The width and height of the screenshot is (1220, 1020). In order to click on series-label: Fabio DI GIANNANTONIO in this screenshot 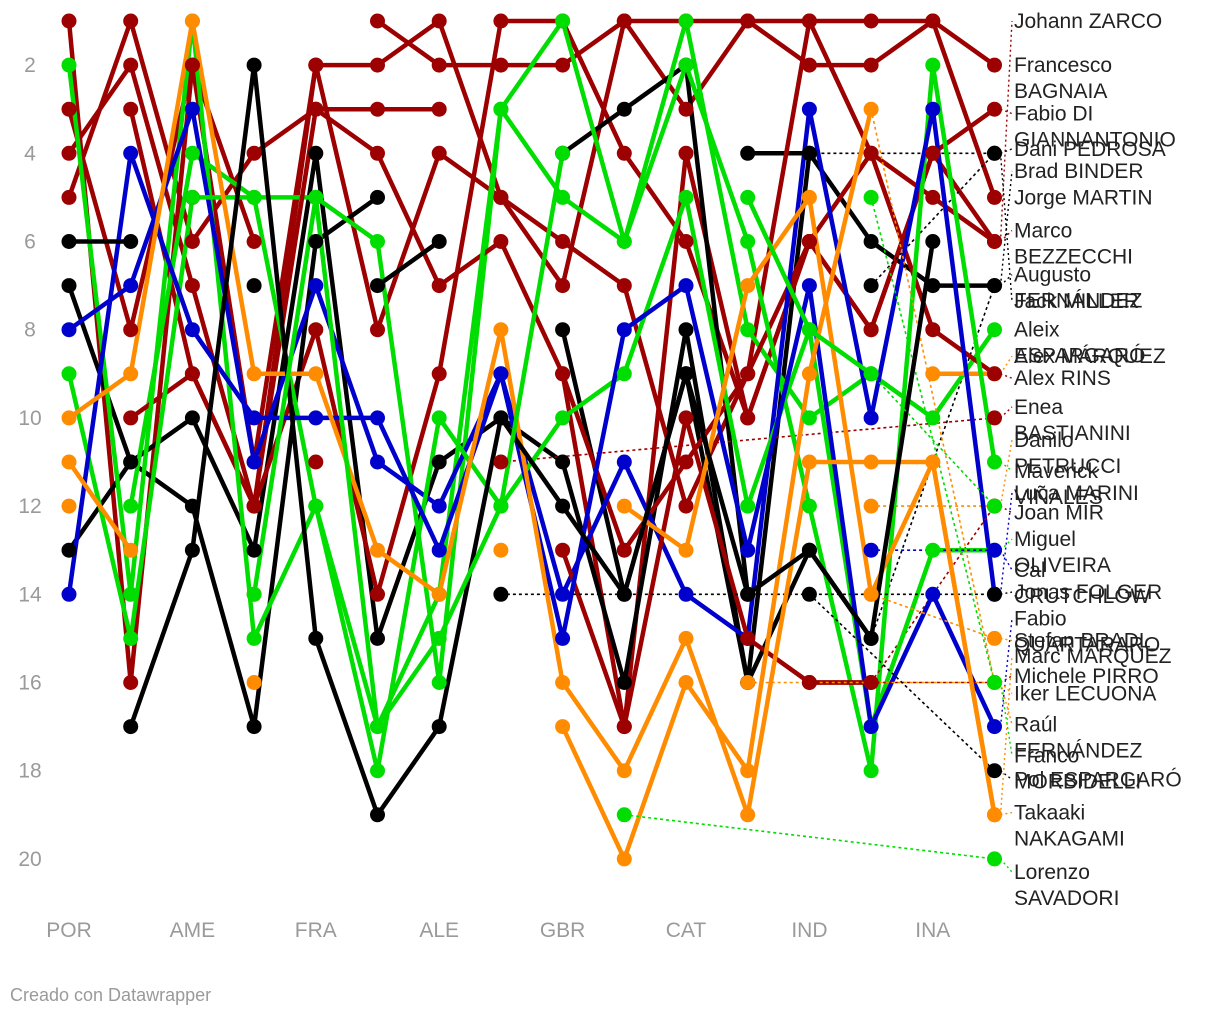, I will do `click(1095, 127)`.